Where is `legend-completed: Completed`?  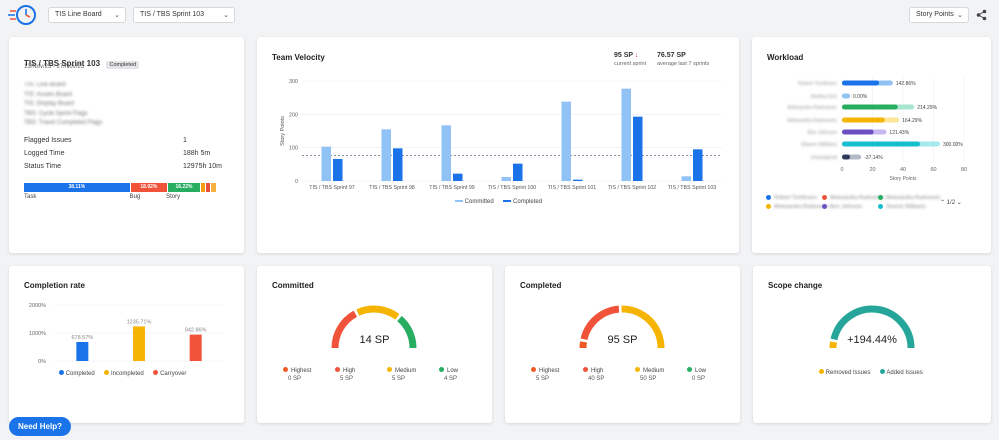
legend-completed: Completed is located at coordinates (80, 374).